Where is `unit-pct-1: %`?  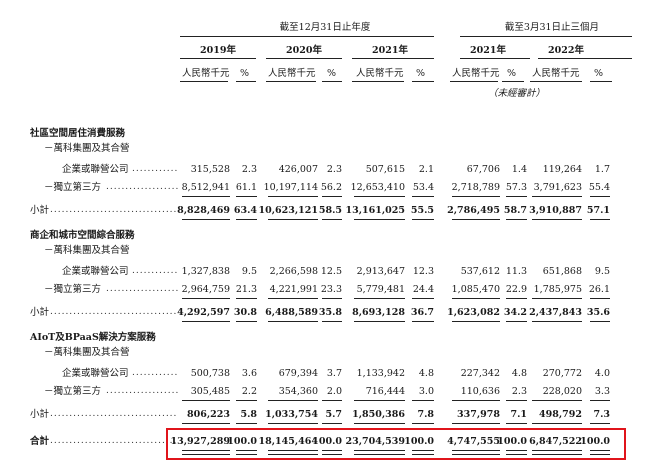 unit-pct-1: % is located at coordinates (245, 73).